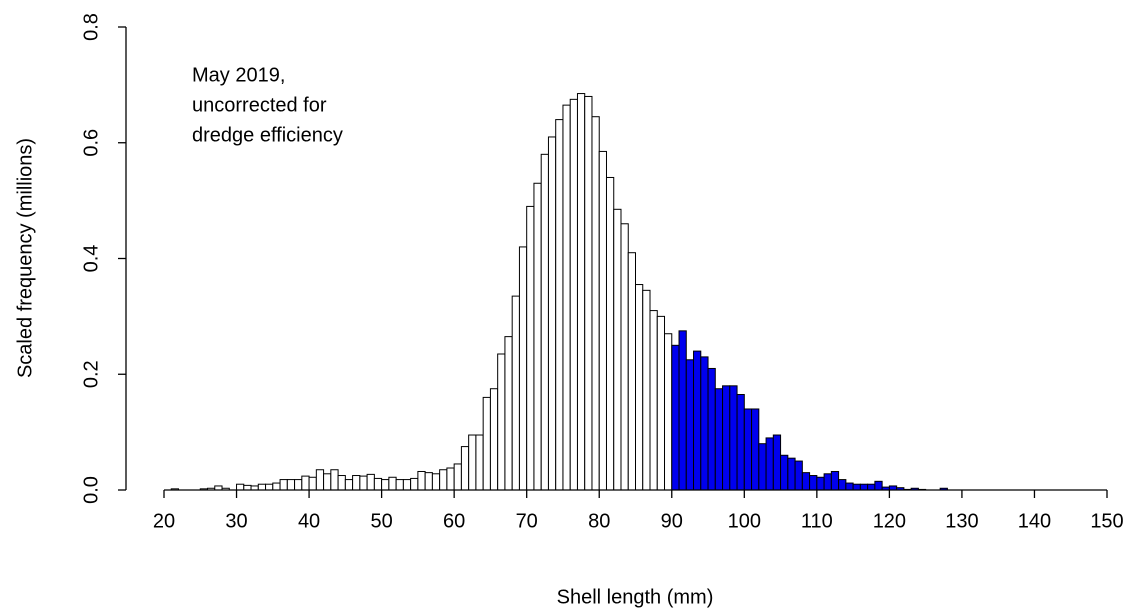  I want to click on x-tick-label: 140, so click(1034, 521).